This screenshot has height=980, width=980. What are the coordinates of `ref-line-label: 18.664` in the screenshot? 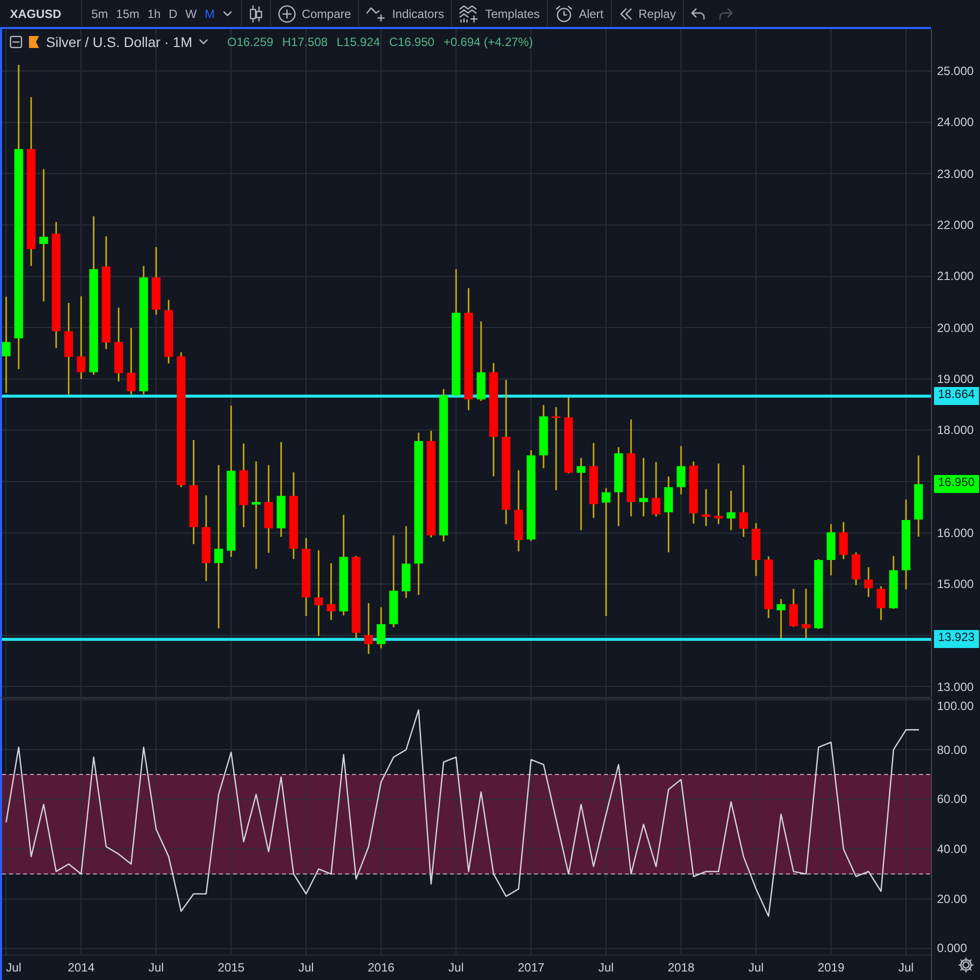 It's located at (956, 396).